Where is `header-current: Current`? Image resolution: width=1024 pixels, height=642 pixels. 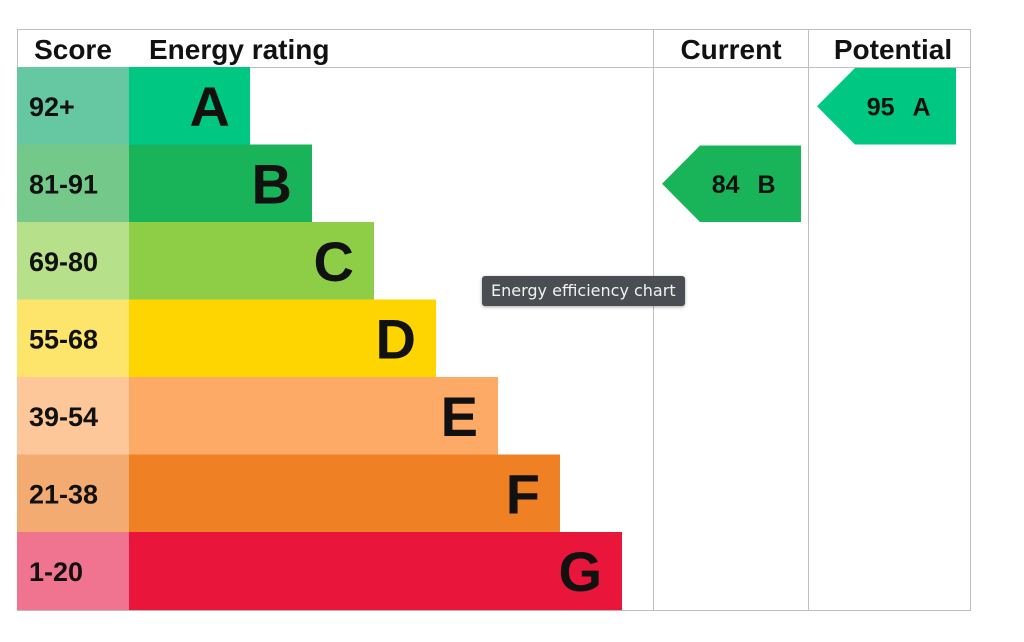 header-current: Current is located at coordinates (730, 49).